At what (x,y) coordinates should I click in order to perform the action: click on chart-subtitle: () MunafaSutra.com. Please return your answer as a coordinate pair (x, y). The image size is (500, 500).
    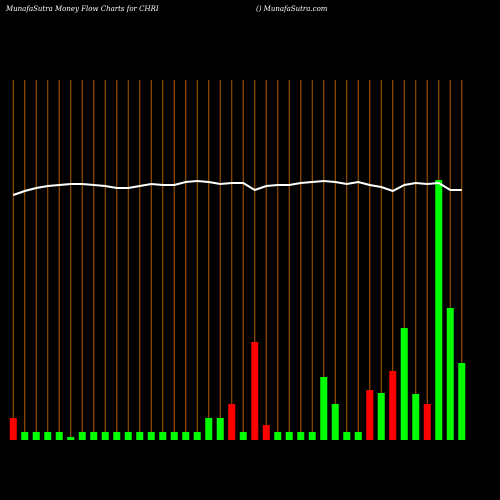
    Looking at the image, I should click on (292, 9).